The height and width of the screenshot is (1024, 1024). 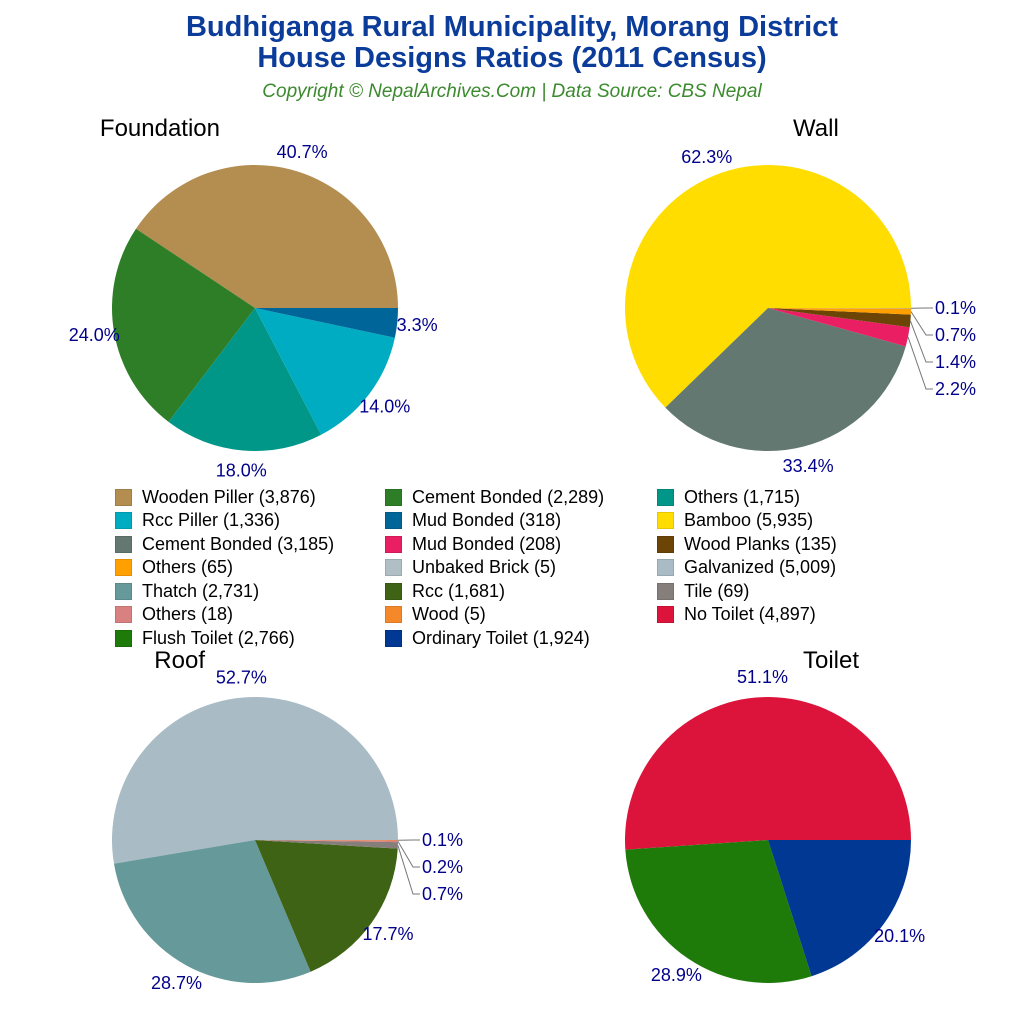 What do you see at coordinates (442, 867) in the screenshot?
I see `pie-data-label: 0.2%` at bounding box center [442, 867].